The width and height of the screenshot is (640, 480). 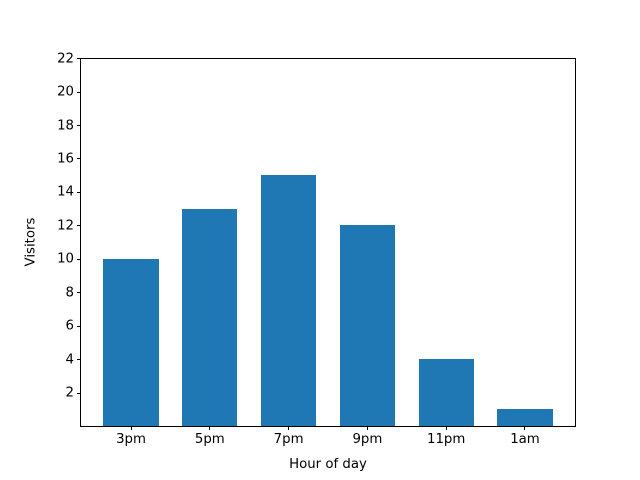 I want to click on x-axis-label: Hour of day, so click(x=328, y=464).